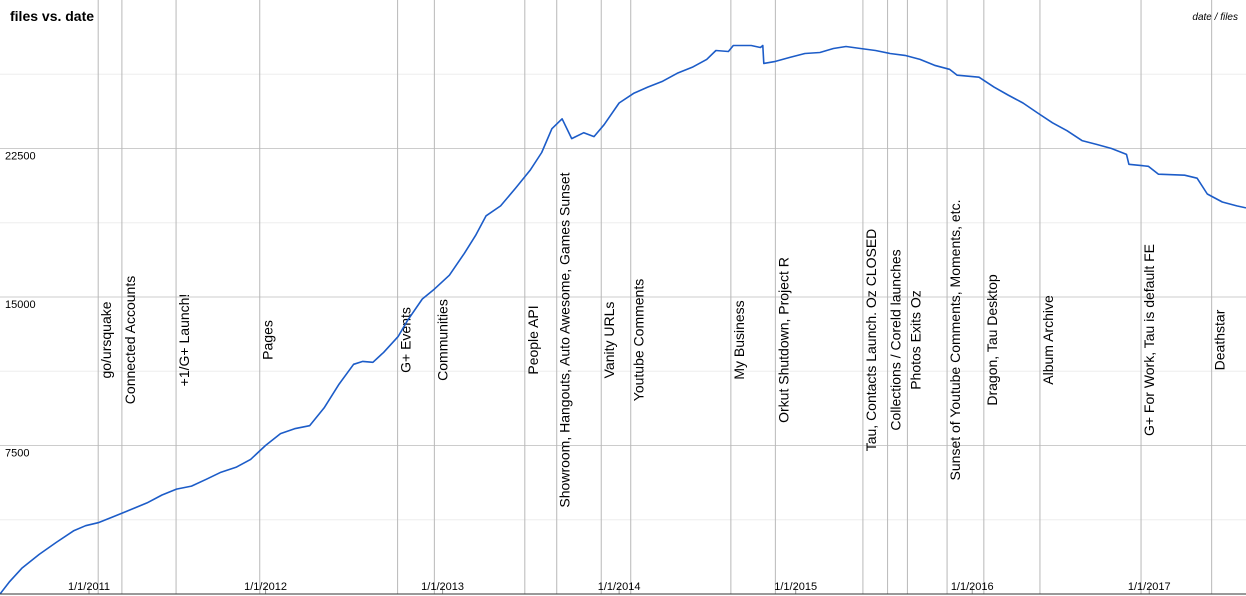 This screenshot has height=596, width=1246. Describe the element at coordinates (442, 587) in the screenshot. I see `x-tick-label: 1/1/2013` at that location.